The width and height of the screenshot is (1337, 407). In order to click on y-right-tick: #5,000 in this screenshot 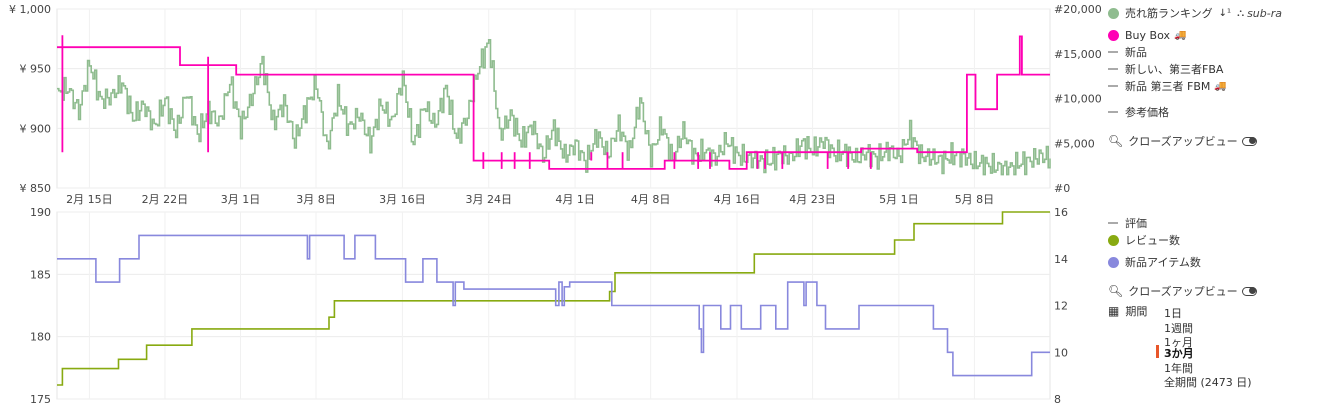, I will do `click(1074, 143)`.